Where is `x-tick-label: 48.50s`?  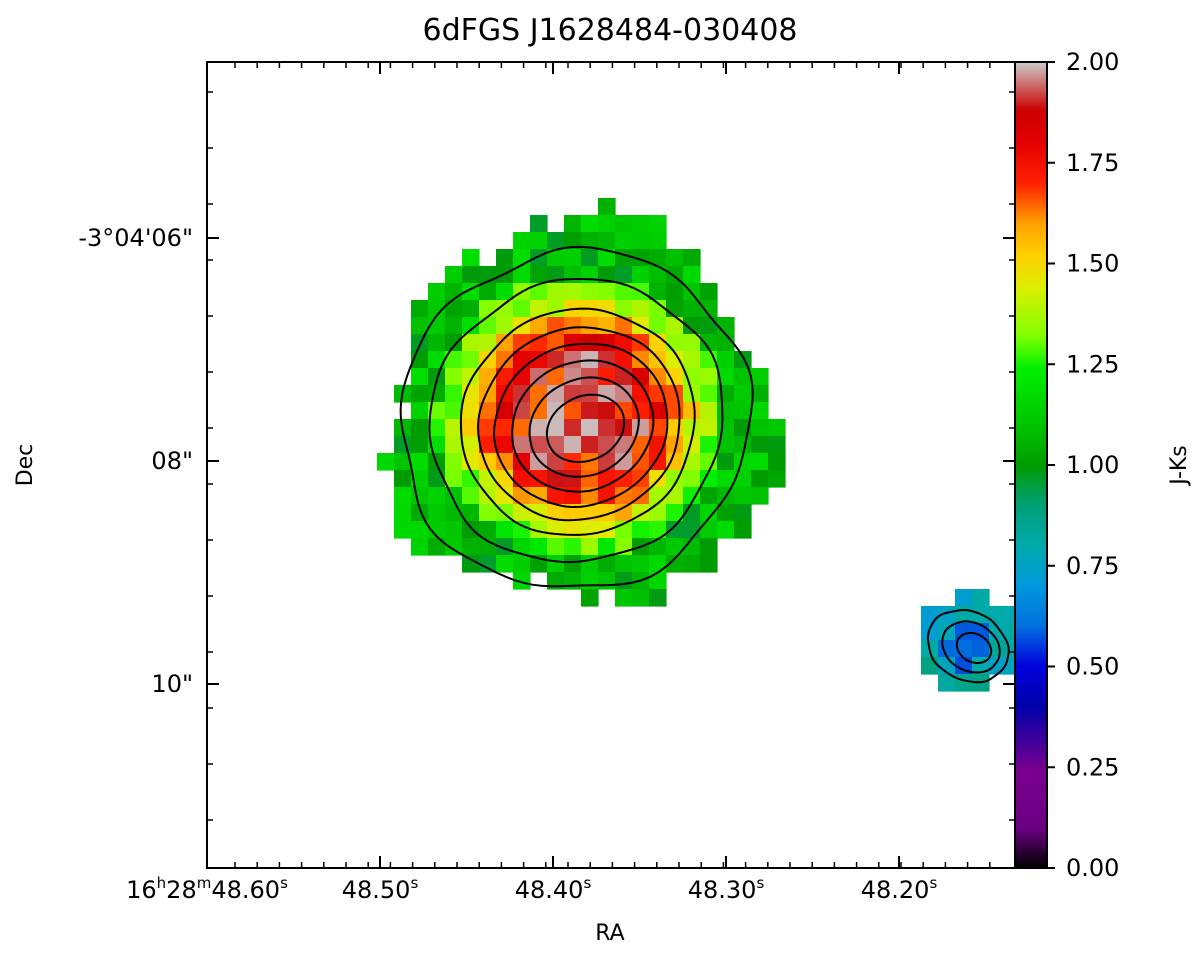
x-tick-label: 48.50s is located at coordinates (380, 889).